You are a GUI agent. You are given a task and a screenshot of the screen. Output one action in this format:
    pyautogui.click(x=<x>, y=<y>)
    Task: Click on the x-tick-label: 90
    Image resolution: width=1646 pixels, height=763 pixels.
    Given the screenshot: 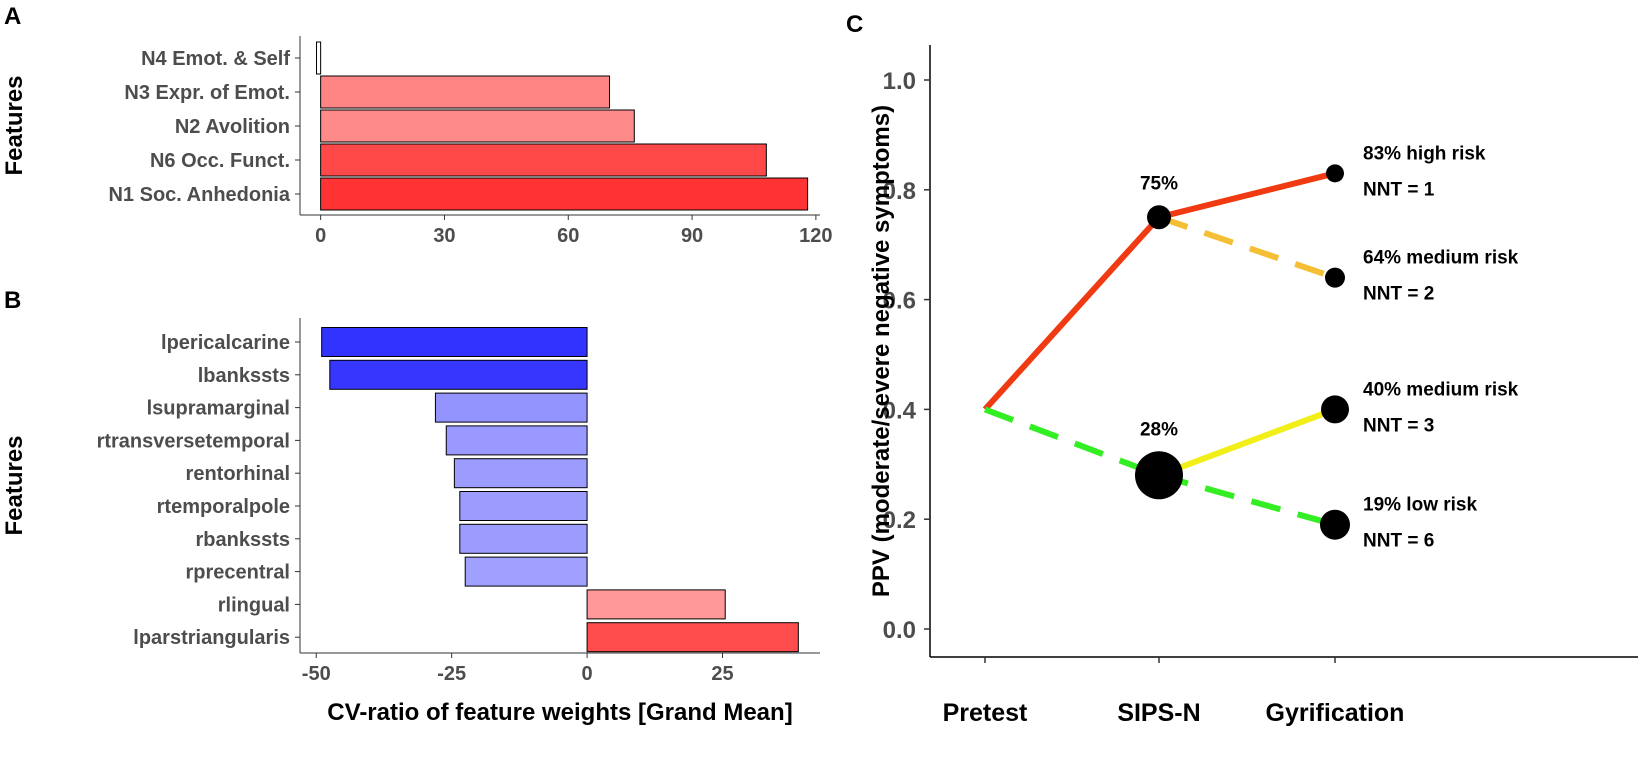 What is the action you would take?
    pyautogui.click(x=692, y=236)
    